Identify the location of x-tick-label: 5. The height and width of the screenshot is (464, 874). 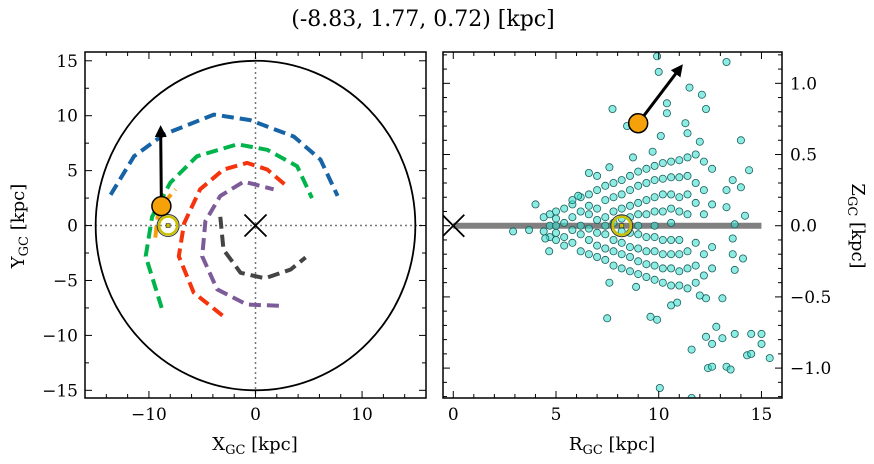
(556, 415).